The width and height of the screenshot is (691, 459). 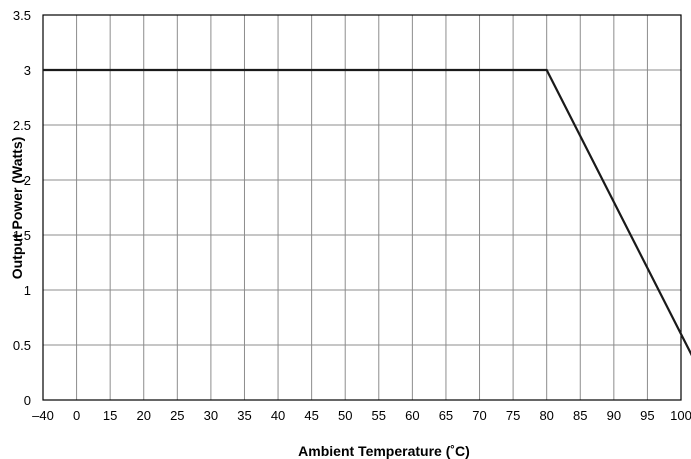 I want to click on x-tick-label: 85, so click(x=580, y=415).